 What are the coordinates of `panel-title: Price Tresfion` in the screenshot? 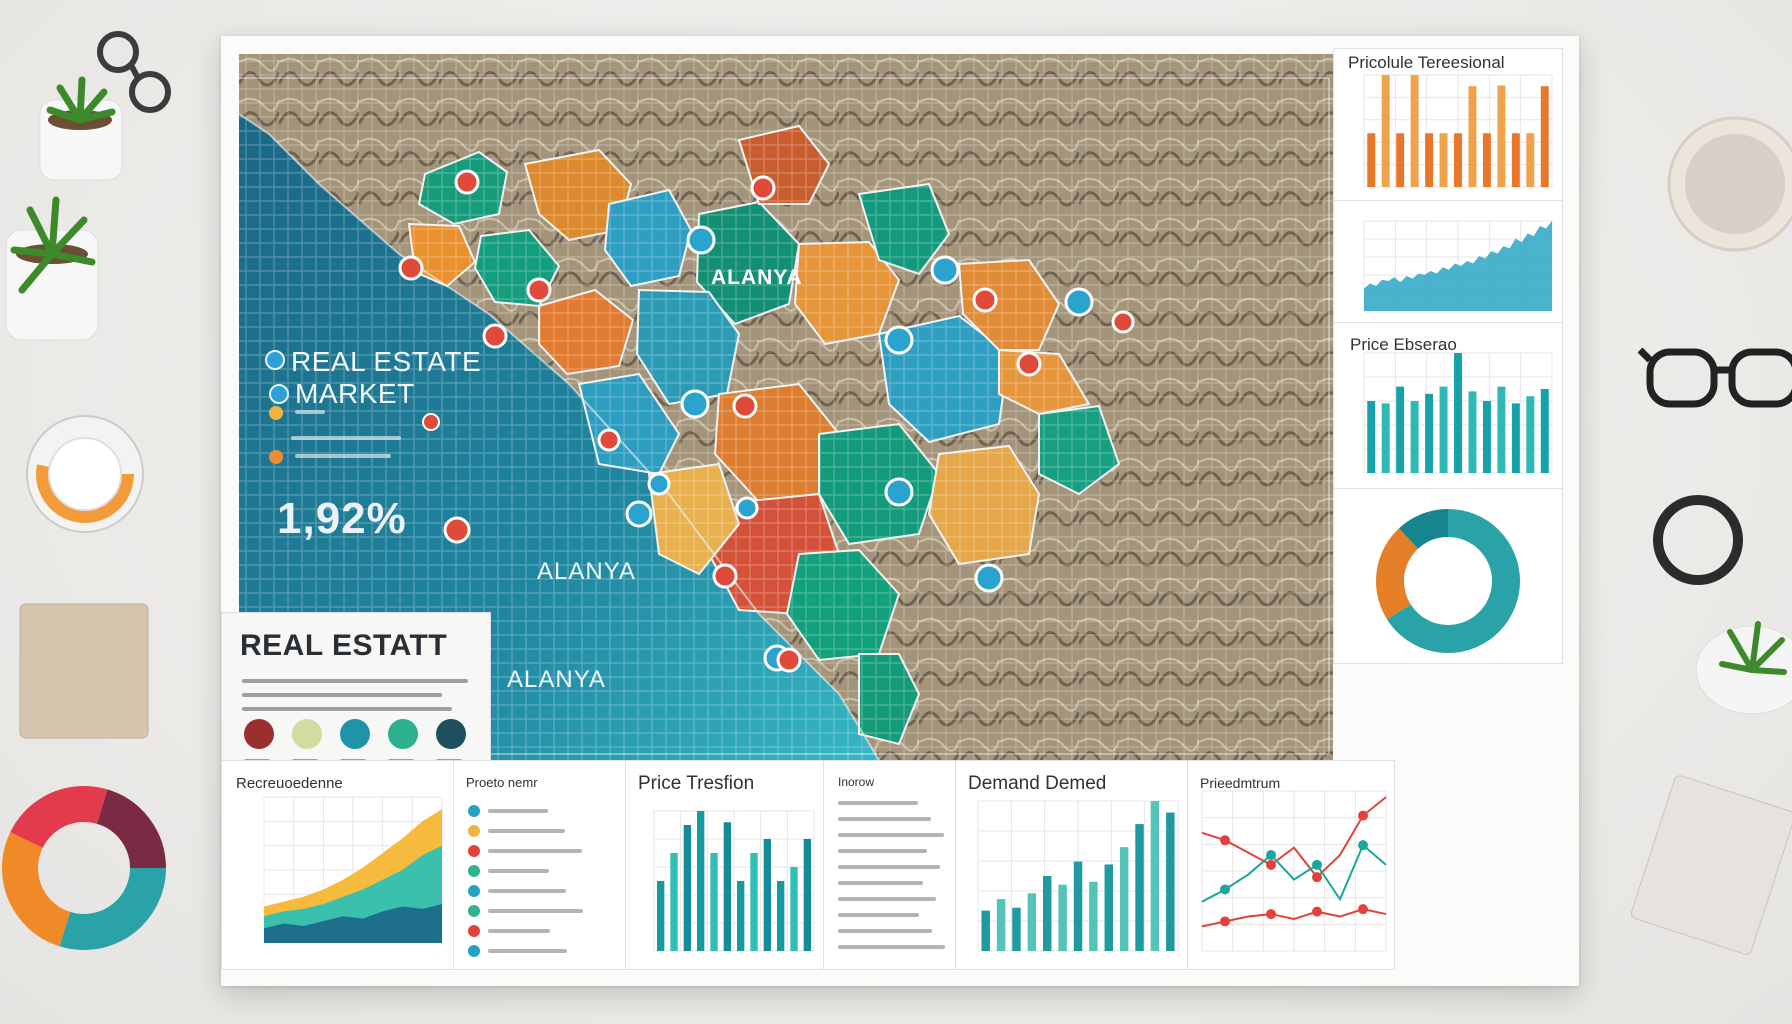 It's located at (696, 783).